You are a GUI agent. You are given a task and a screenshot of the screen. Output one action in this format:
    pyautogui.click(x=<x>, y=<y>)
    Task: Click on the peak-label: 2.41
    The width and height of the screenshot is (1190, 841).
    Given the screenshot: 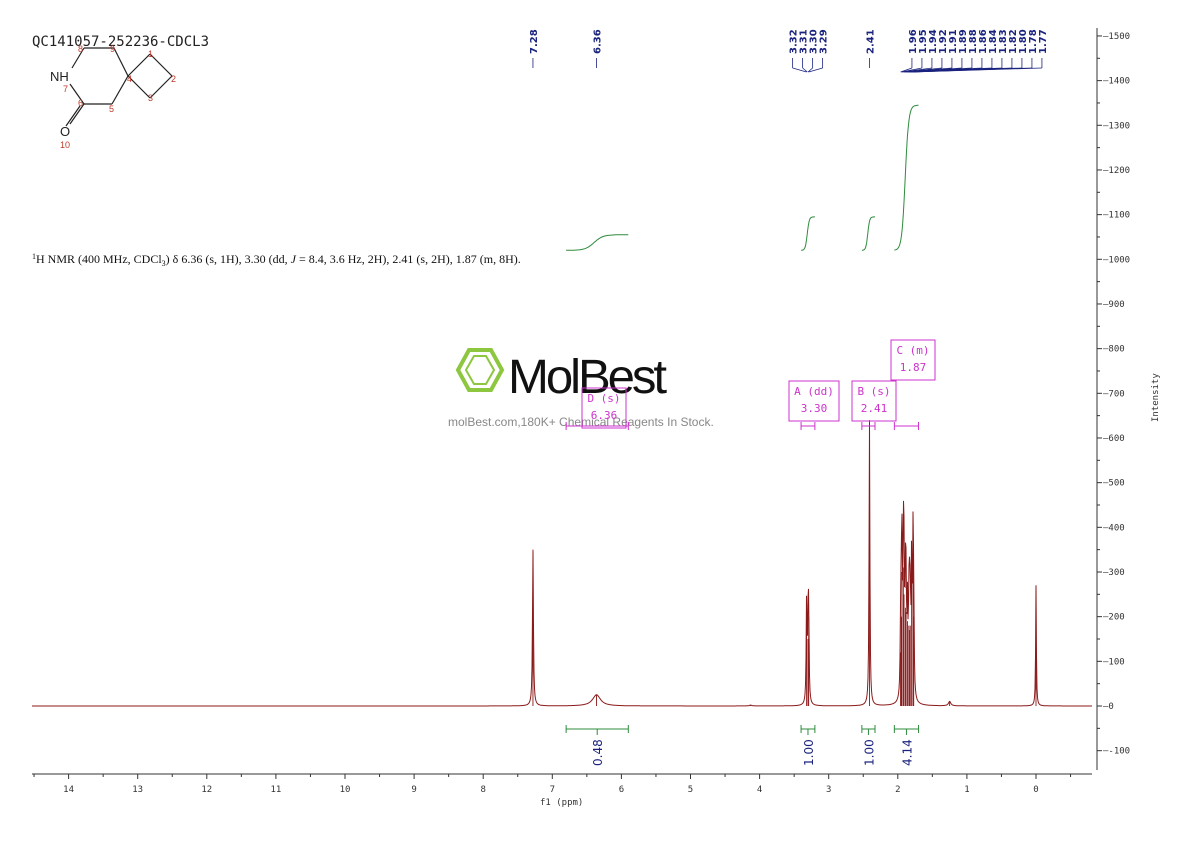 What is the action you would take?
    pyautogui.click(x=870, y=41)
    